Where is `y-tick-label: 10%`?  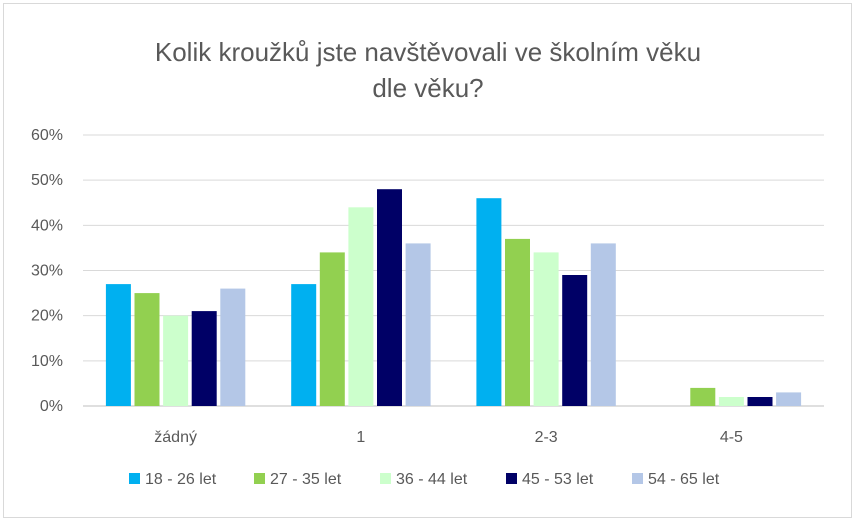 y-tick-label: 10% is located at coordinates (47, 361).